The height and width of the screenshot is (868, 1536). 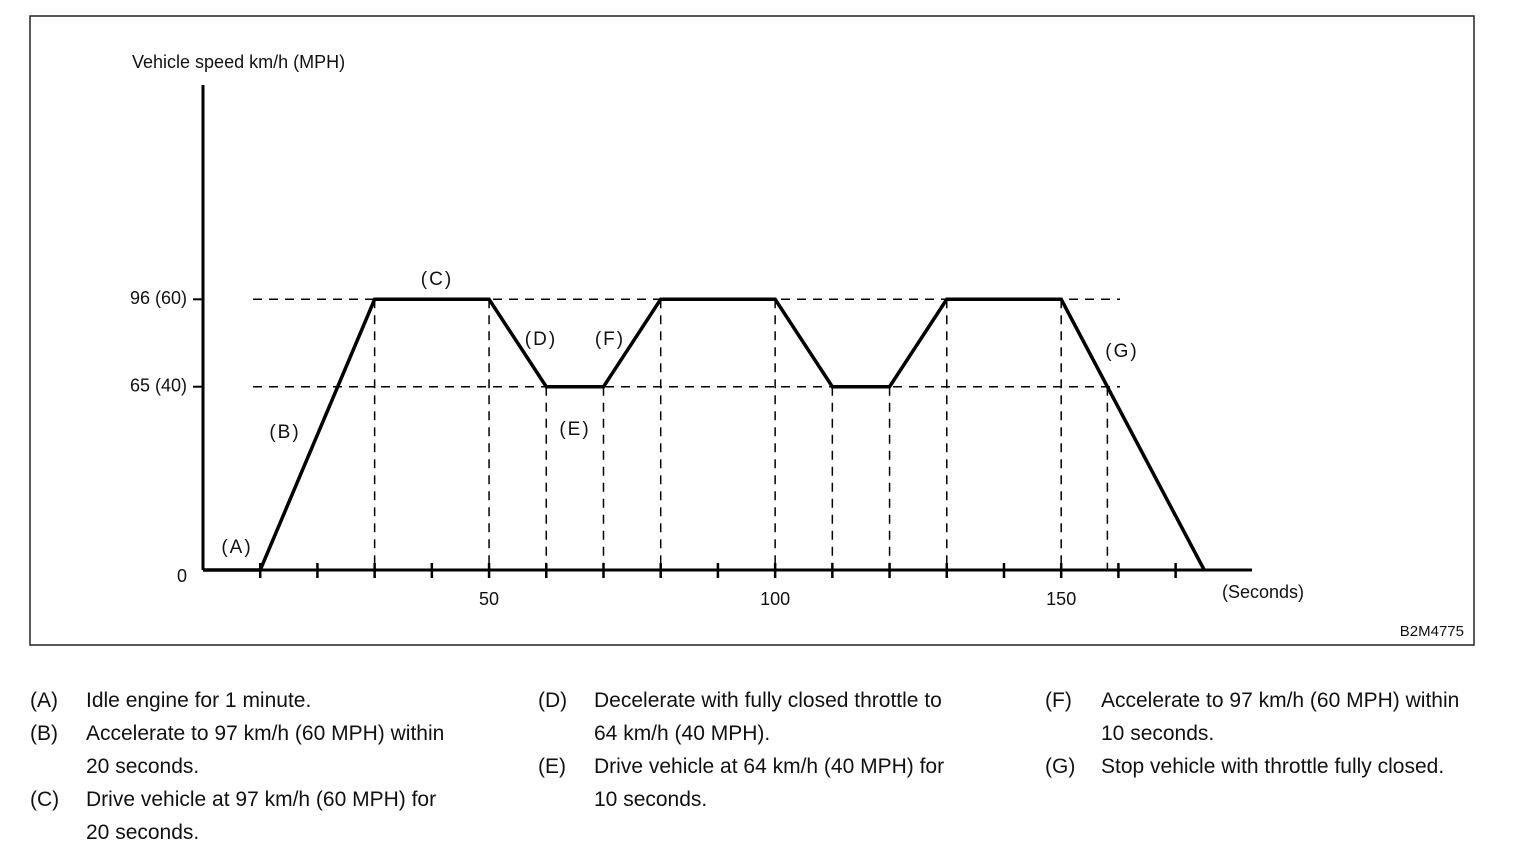 I want to click on segment-label: (B), so click(x=284, y=432).